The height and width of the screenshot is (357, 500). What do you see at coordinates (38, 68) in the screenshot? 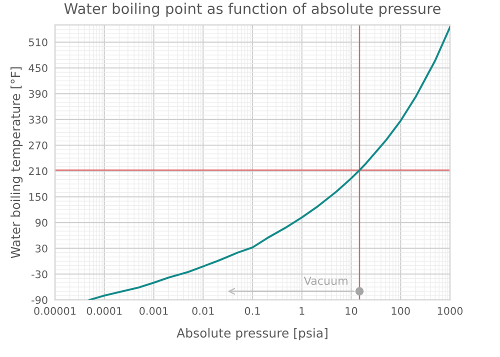
I see `y-tick-label: 450` at bounding box center [38, 68].